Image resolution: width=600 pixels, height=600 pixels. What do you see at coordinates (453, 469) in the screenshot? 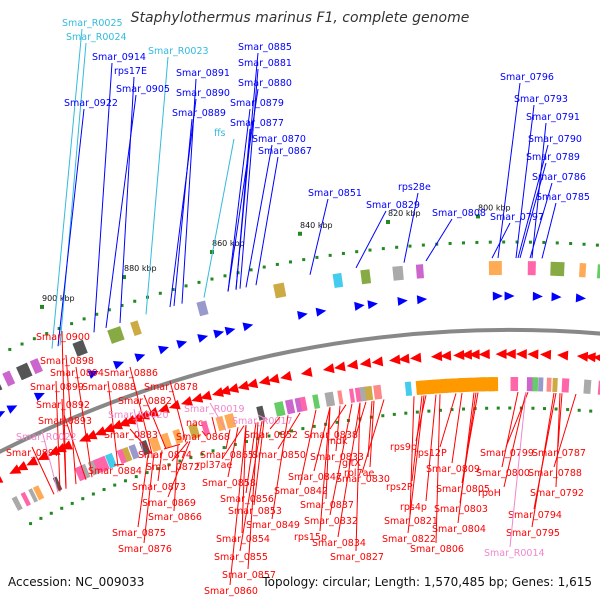
I see `gene-label: Smar_0809` at bounding box center [453, 469].